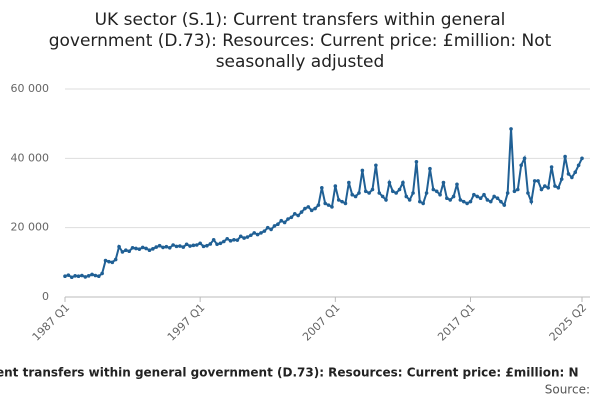  I want to click on y-tick-label: 20 000, so click(30, 227).